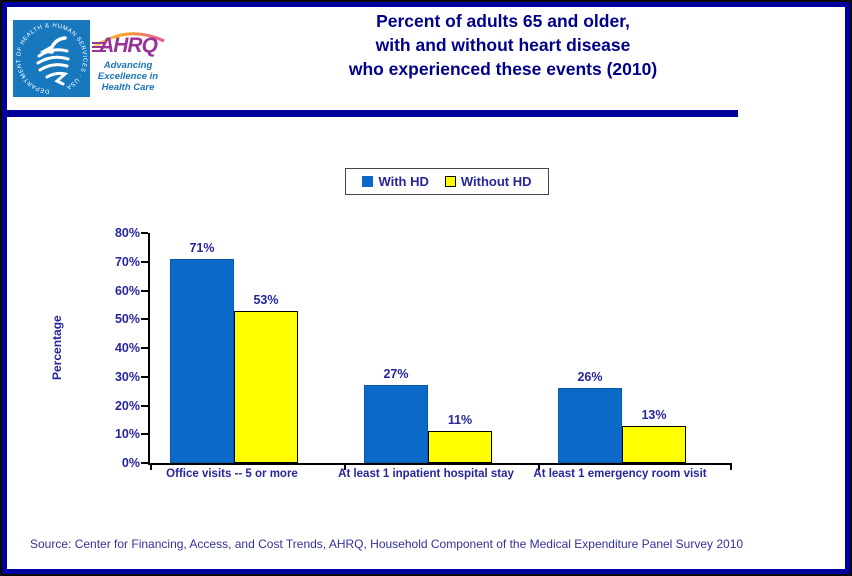 This screenshot has height=576, width=852. Describe the element at coordinates (202, 247) in the screenshot. I see `bar-value-label: 71%` at that location.